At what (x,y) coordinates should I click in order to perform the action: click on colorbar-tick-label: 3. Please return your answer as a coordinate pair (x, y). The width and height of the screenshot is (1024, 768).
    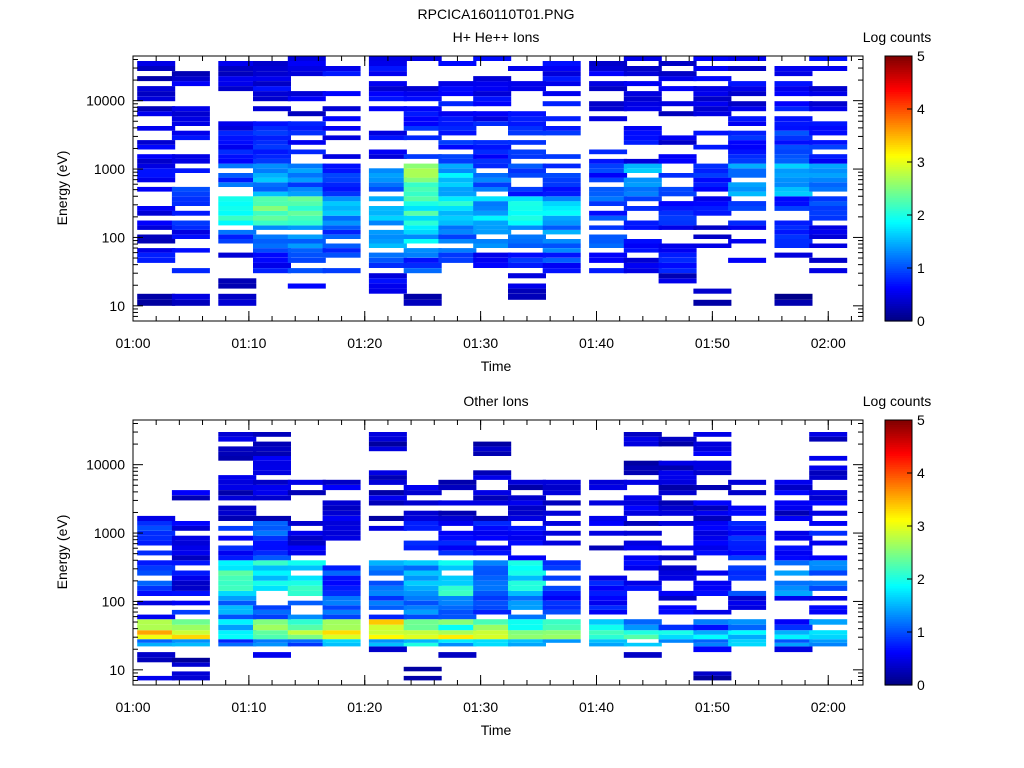
    Looking at the image, I should click on (921, 162).